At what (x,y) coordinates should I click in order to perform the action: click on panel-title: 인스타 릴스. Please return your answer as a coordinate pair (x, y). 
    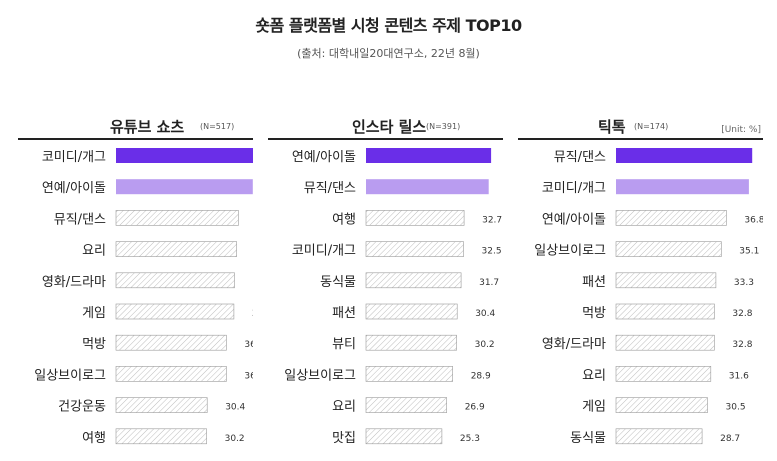
    Looking at the image, I should click on (389, 127).